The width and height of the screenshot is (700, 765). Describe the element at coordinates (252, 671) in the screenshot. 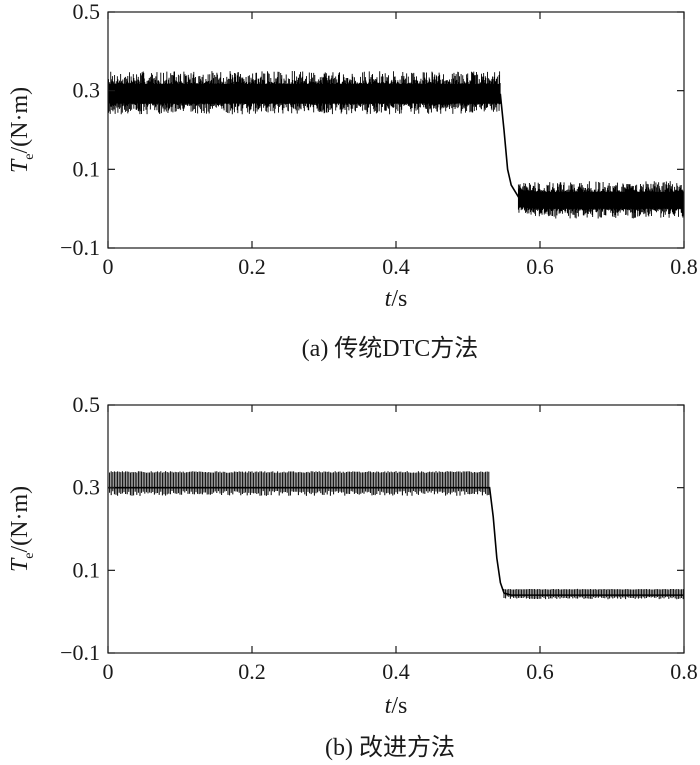

I see `panel-b-x-tick-label: 0.2` at that location.